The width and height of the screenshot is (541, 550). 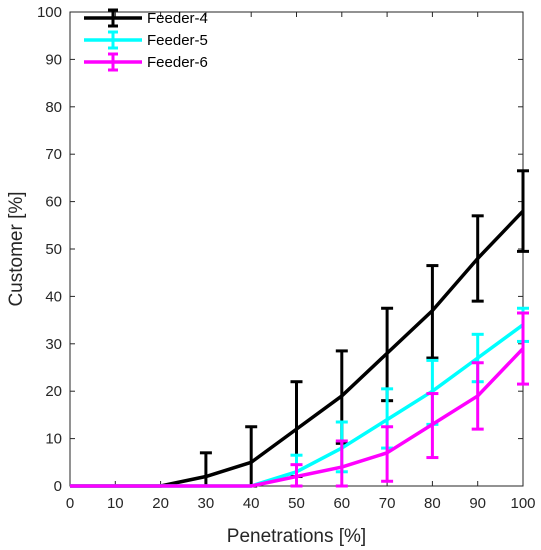 I want to click on legend-label: Feeder-5, so click(x=177, y=40).